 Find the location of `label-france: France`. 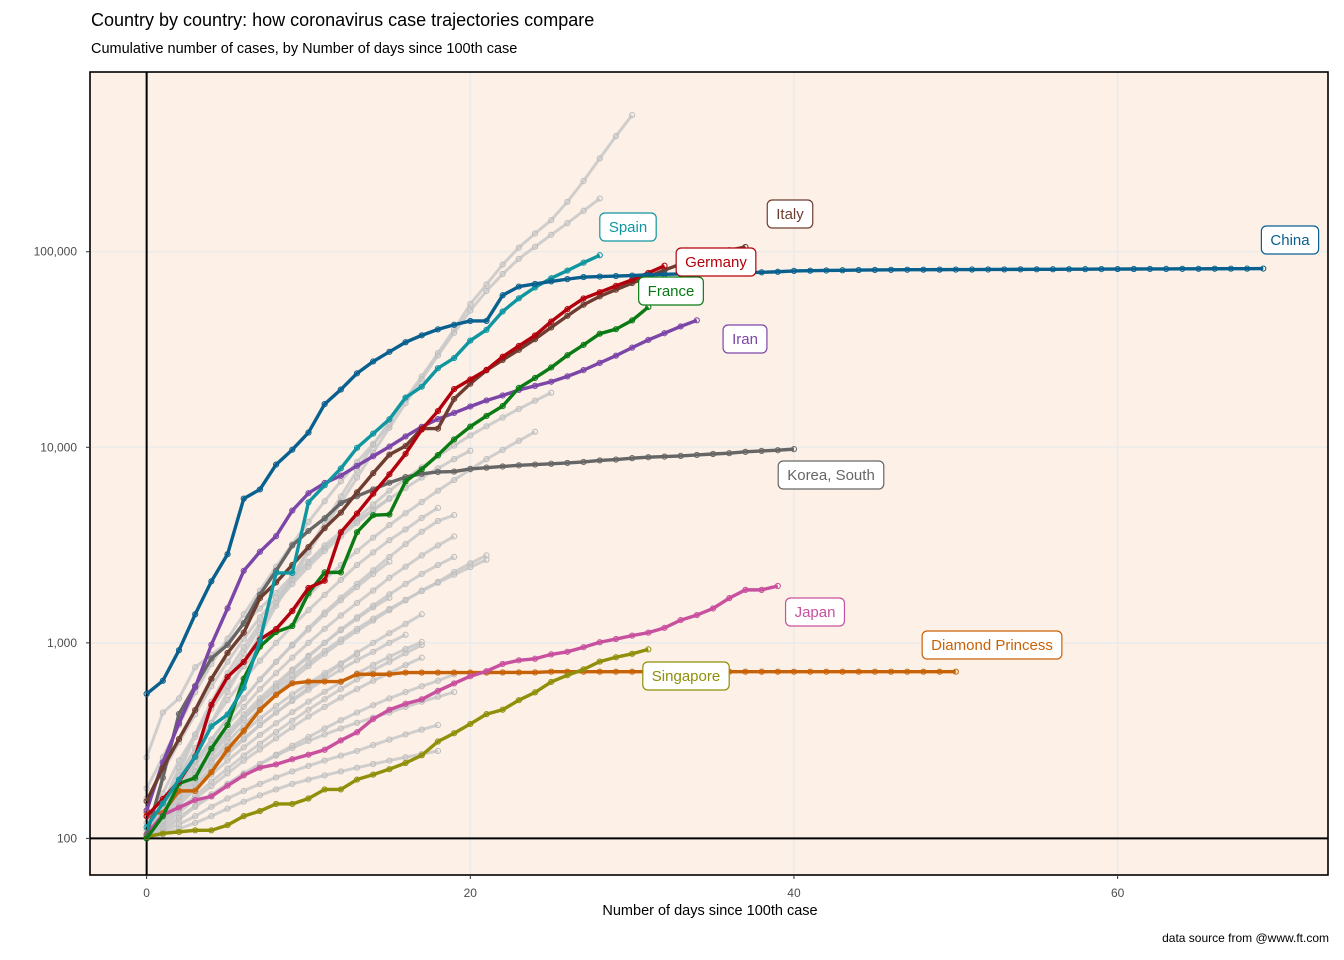

label-france: France is located at coordinates (671, 291).